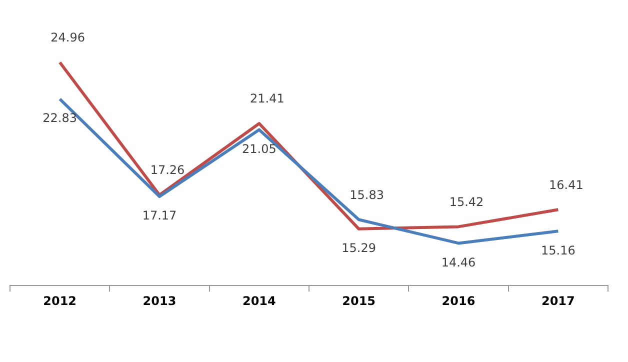 This screenshot has height=362, width=628. Describe the element at coordinates (159, 301) in the screenshot. I see `x-tick-label: 2013` at that location.